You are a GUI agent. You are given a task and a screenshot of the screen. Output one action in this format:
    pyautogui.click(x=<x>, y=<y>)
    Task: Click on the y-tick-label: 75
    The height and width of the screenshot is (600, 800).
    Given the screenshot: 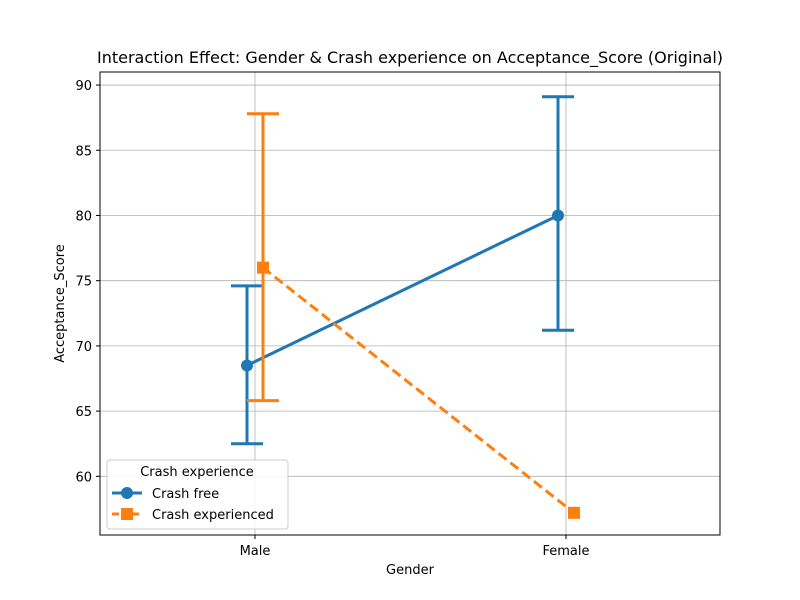 What is the action you would take?
    pyautogui.click(x=83, y=282)
    